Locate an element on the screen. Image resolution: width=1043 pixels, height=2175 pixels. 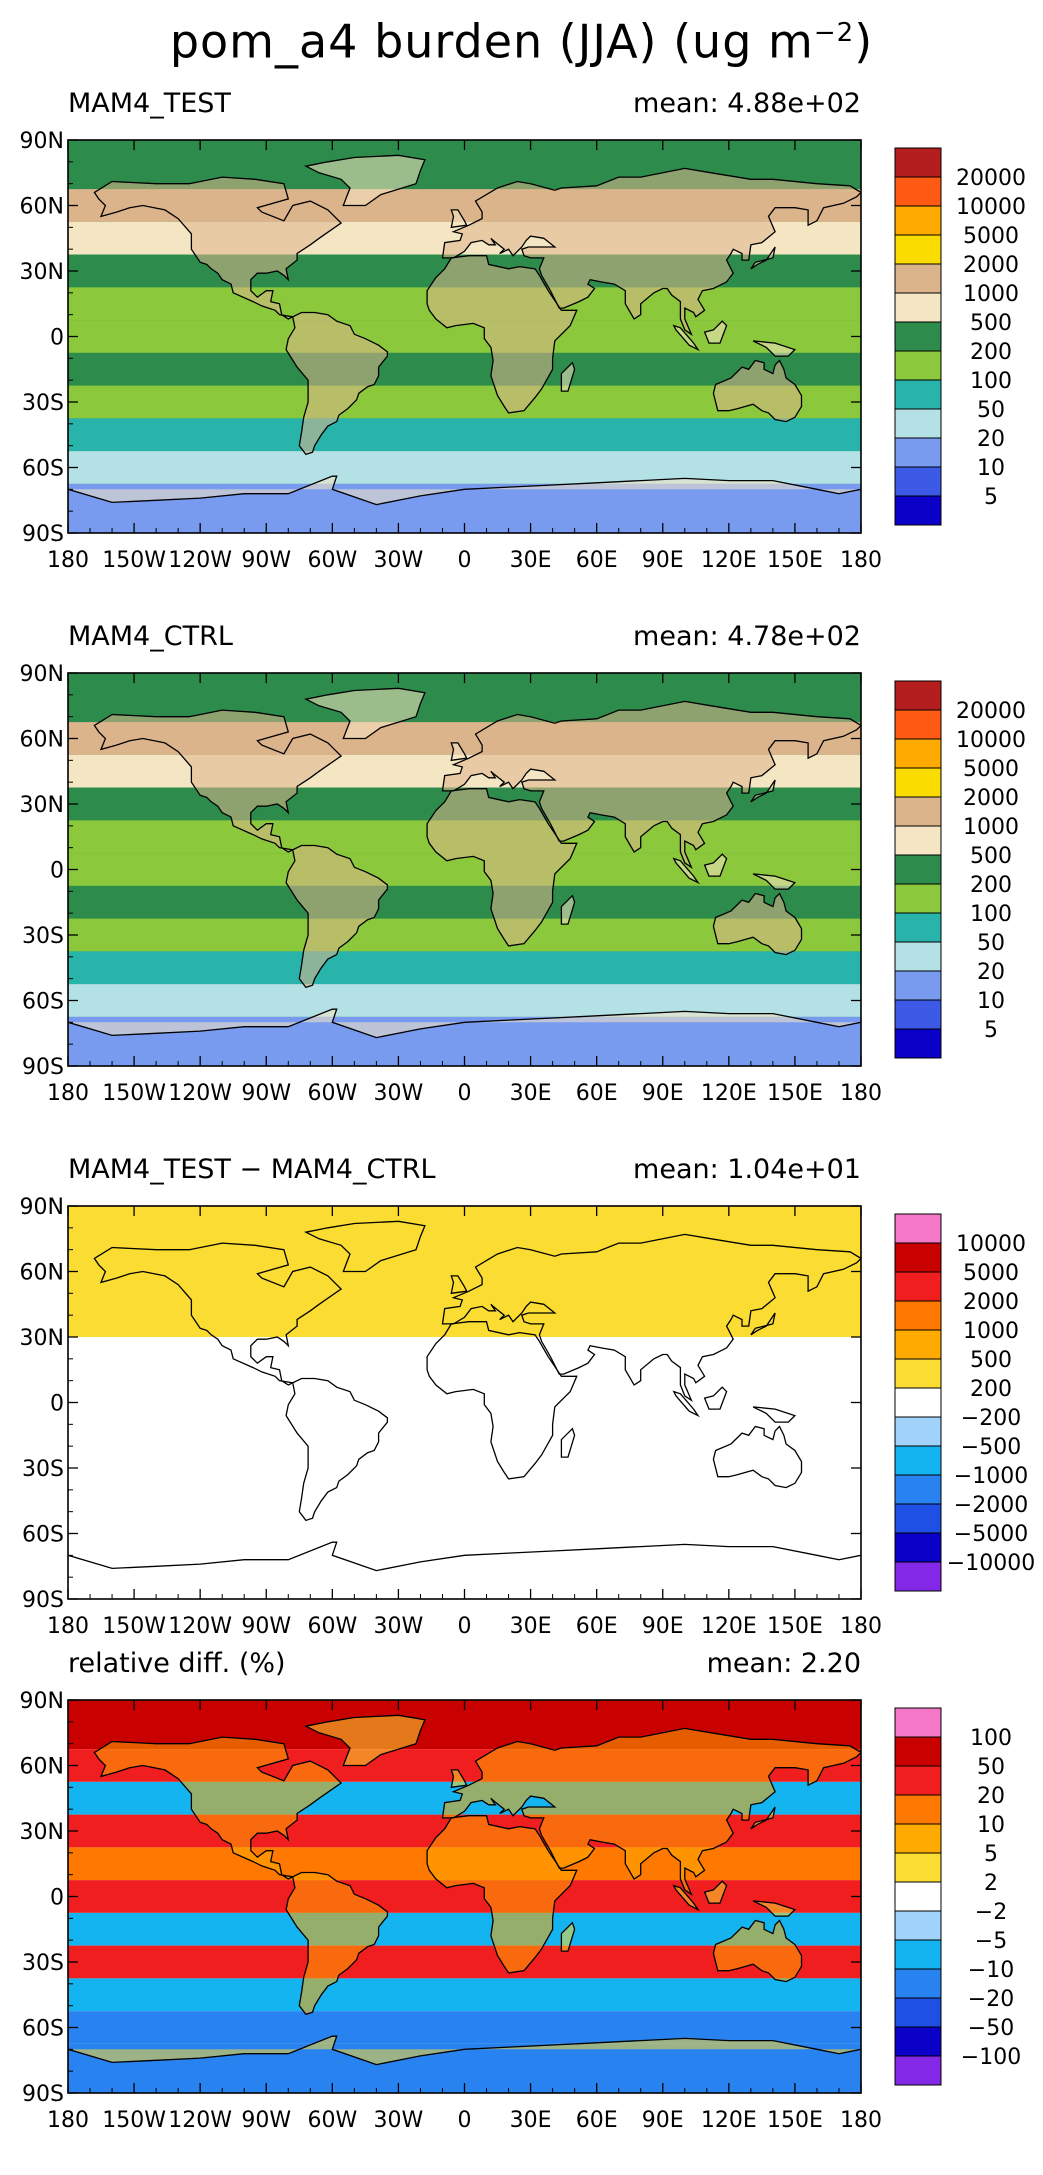
x-tick-label: 150E is located at coordinates (795, 2120).